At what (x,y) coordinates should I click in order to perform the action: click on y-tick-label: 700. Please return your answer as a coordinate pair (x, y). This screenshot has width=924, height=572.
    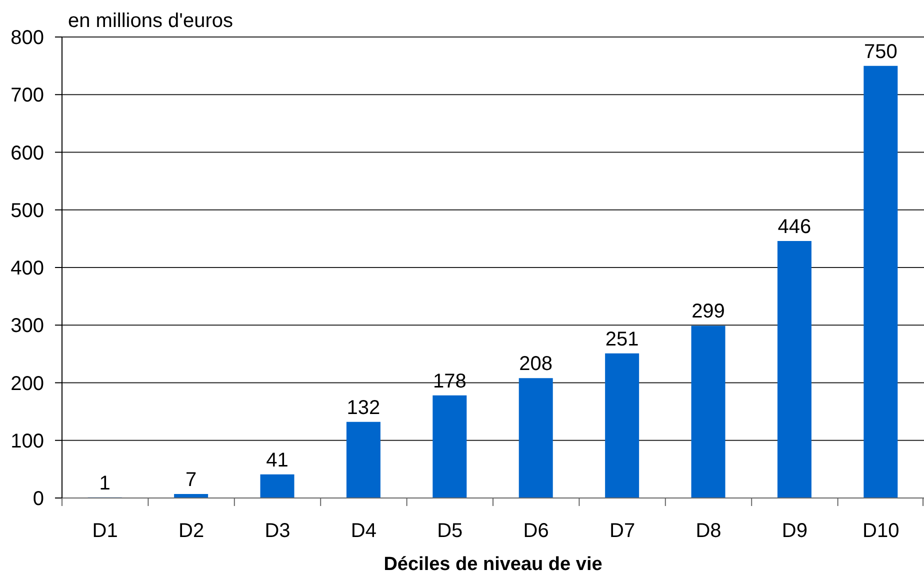
    Looking at the image, I should click on (27, 95).